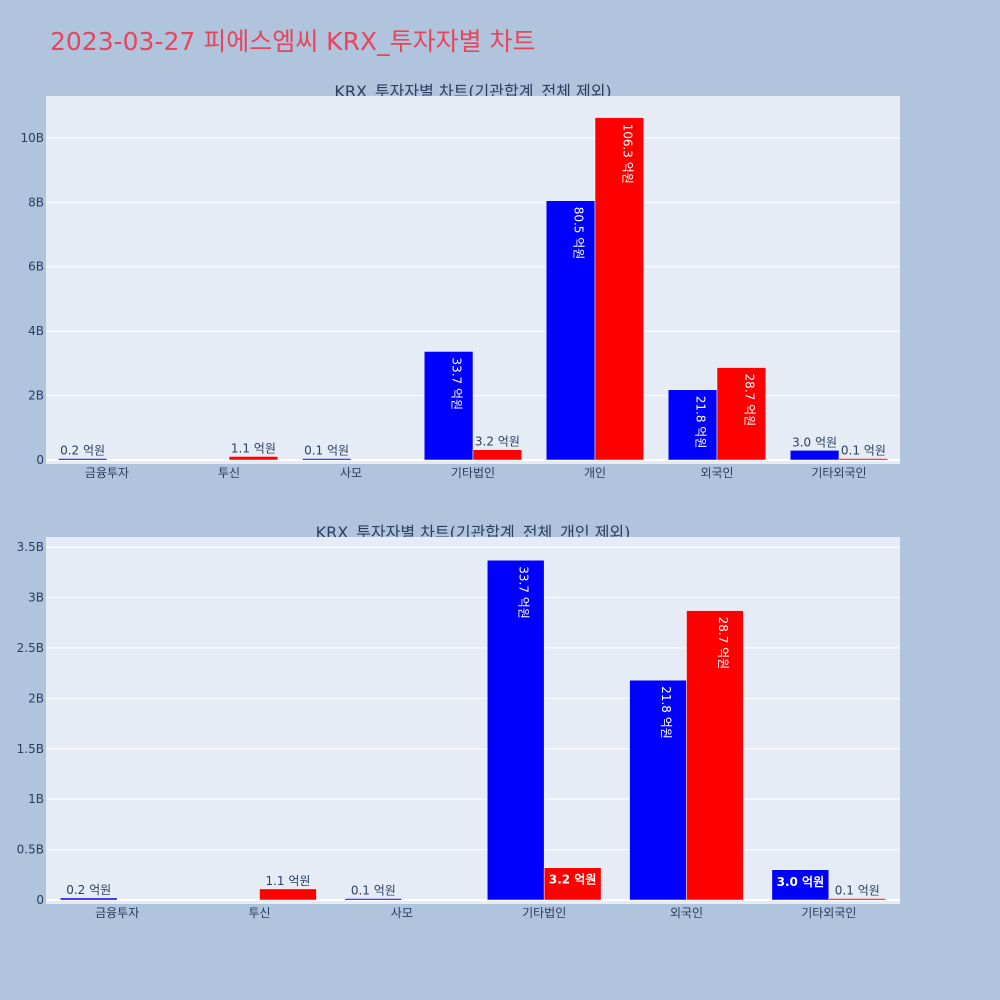 This screenshot has height=1000, width=1000. I want to click on y-tick-label: 0.5B, so click(30, 850).